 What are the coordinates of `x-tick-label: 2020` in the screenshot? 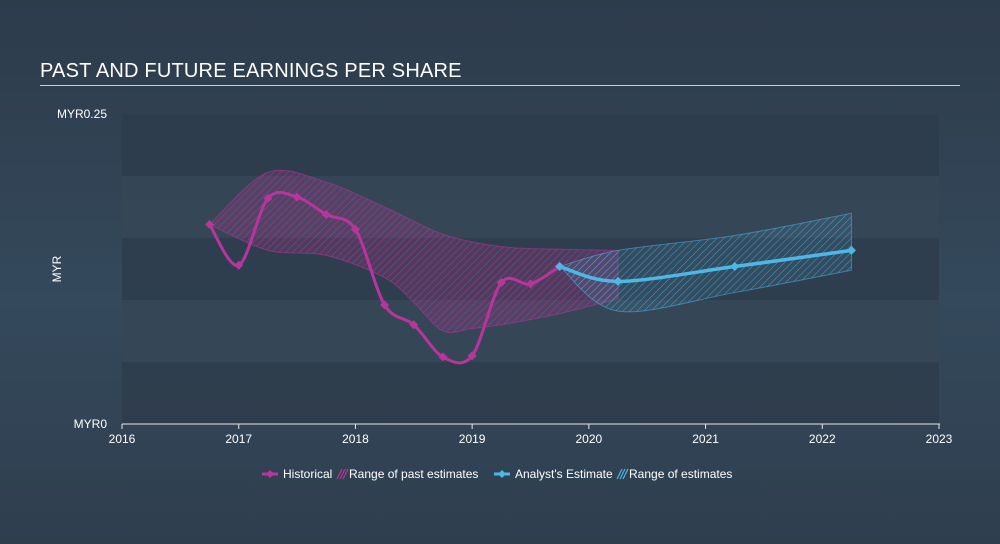 It's located at (589, 439).